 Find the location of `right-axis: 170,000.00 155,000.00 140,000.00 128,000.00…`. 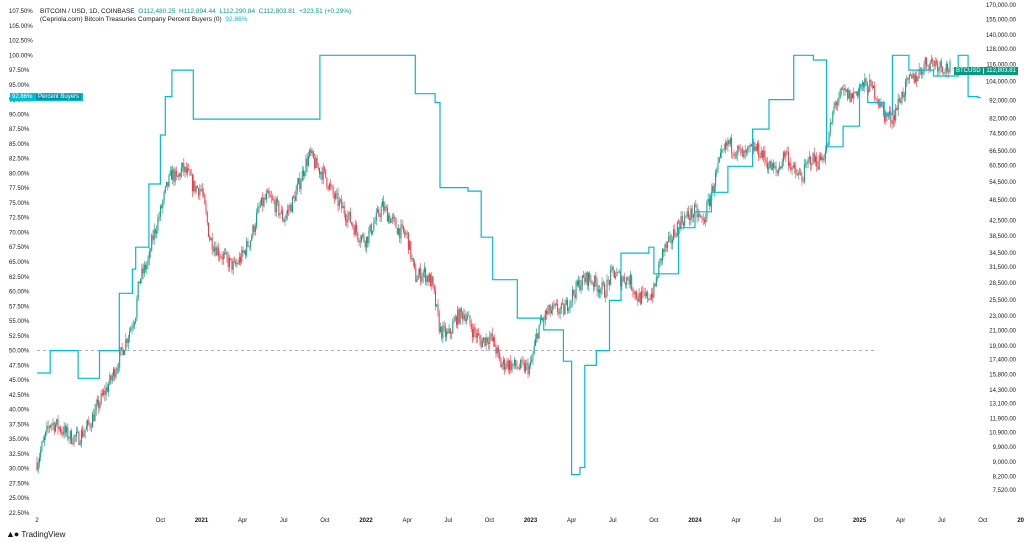

right-axis: 170,000.00 155,000.00 140,000.00 128,000.00… is located at coordinates (1001, 248).